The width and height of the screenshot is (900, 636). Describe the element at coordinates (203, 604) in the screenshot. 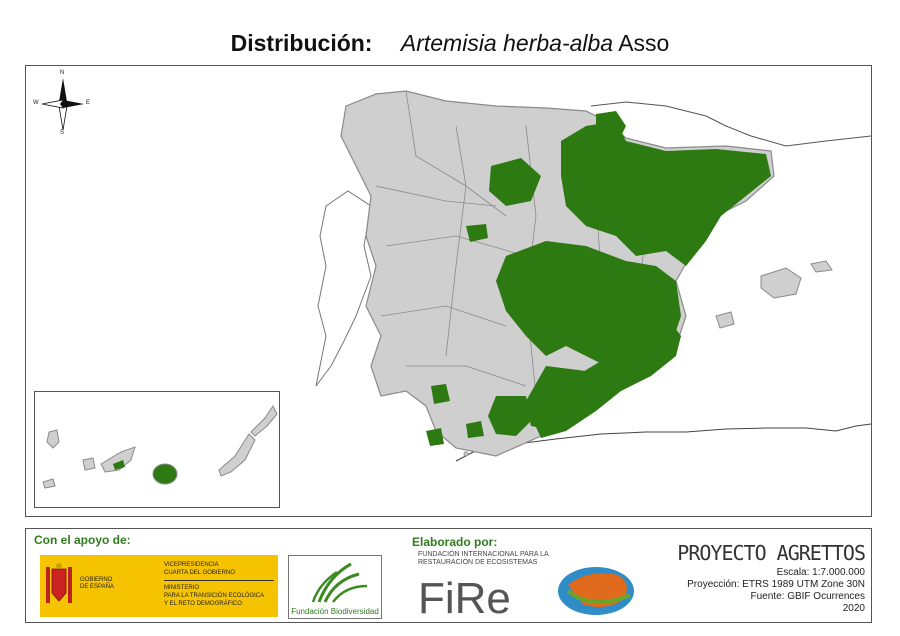

I see `gov-right-line: Y EL RETO DEMOGRÁFICO` at that location.